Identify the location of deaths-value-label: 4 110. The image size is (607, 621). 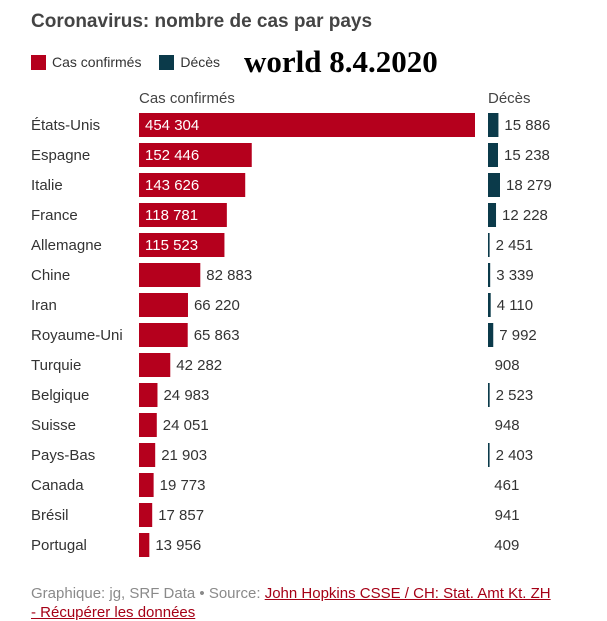
(515, 305).